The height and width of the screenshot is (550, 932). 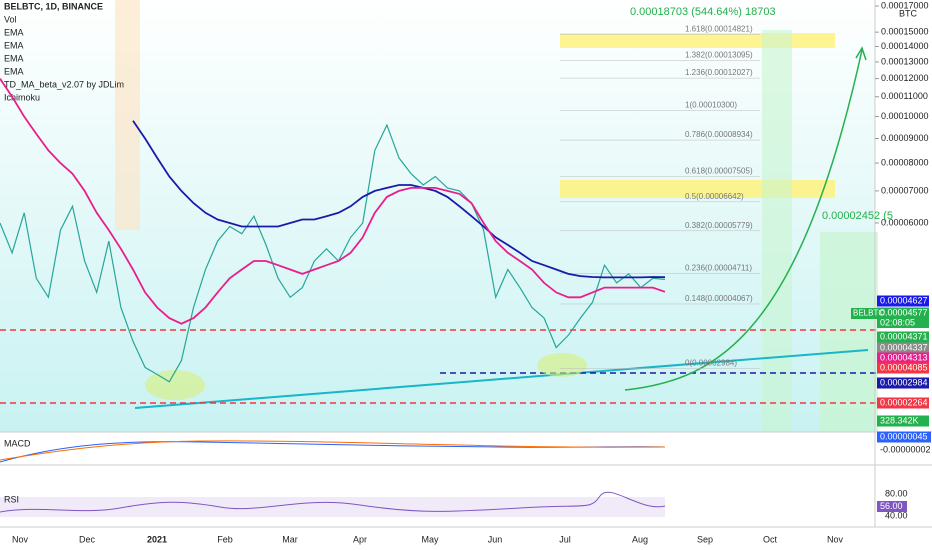 I want to click on y-tick-label: 0.00012000, so click(x=905, y=78).